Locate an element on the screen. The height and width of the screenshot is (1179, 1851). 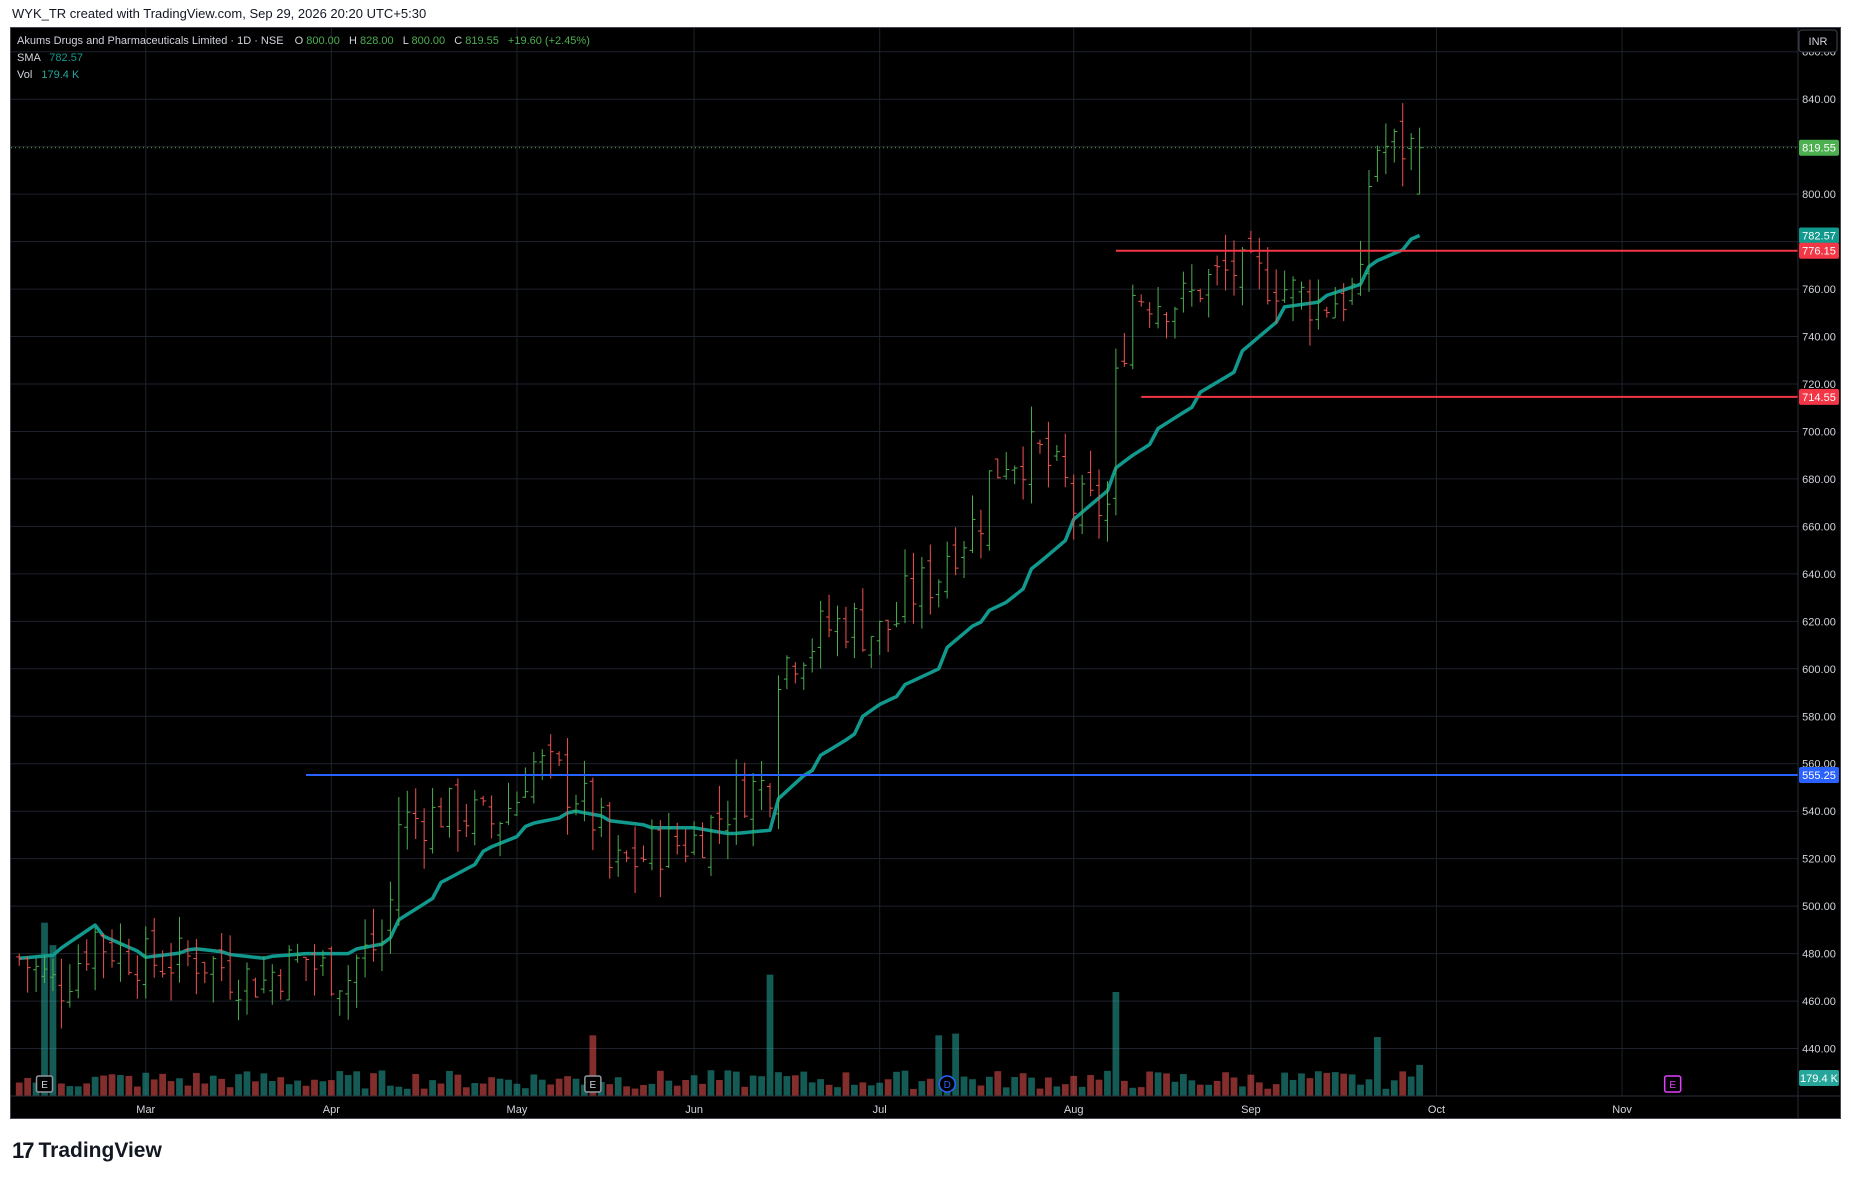
time-tick-label: Mar is located at coordinates (145, 1110).